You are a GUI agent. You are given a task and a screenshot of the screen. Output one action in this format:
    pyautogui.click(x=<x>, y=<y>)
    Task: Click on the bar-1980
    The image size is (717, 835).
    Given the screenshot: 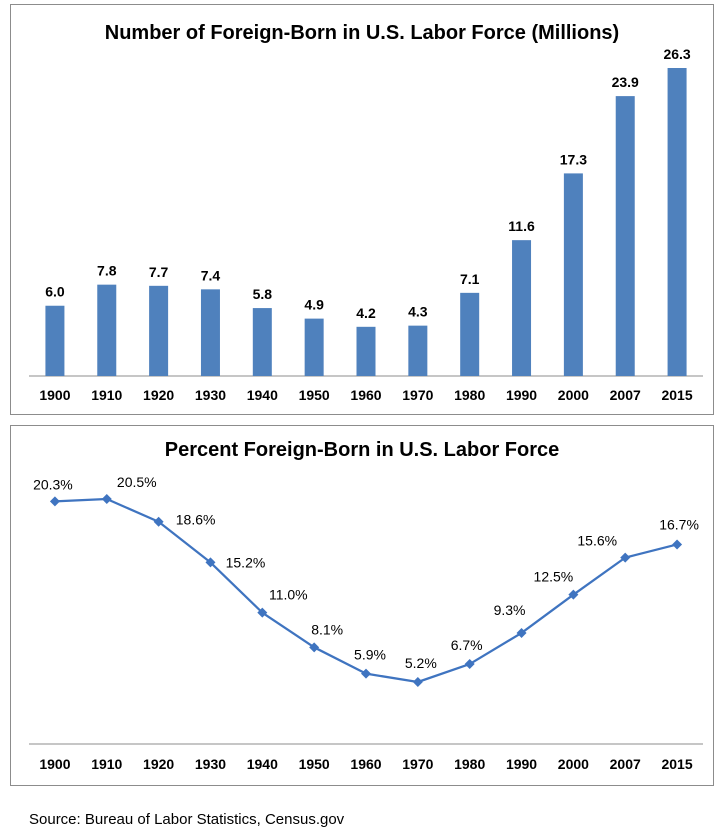 What is the action you would take?
    pyautogui.click(x=470, y=334)
    